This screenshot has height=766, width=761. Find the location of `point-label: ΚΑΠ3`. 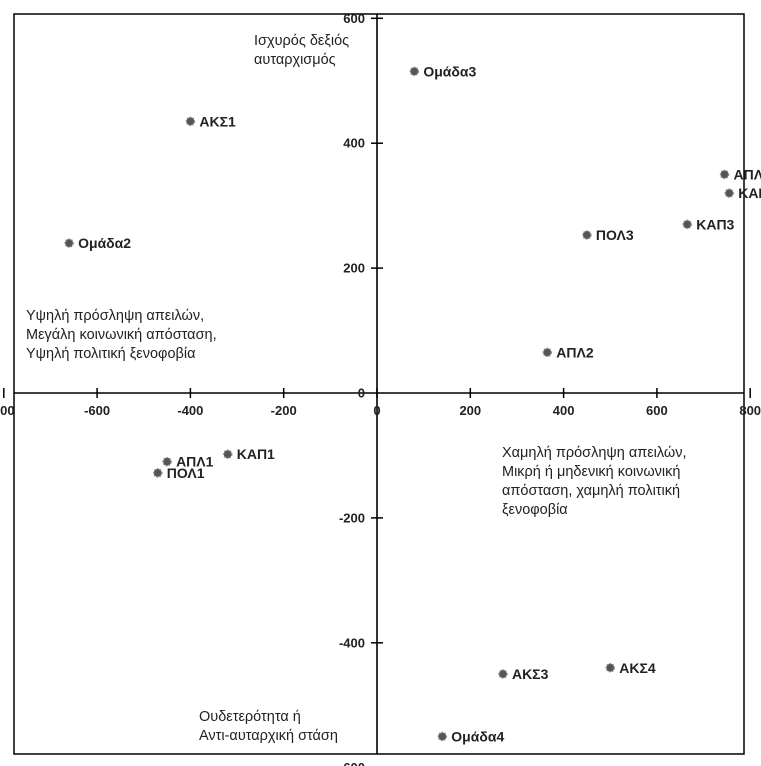

point-label: ΚΑΠ3 is located at coordinates (715, 224).